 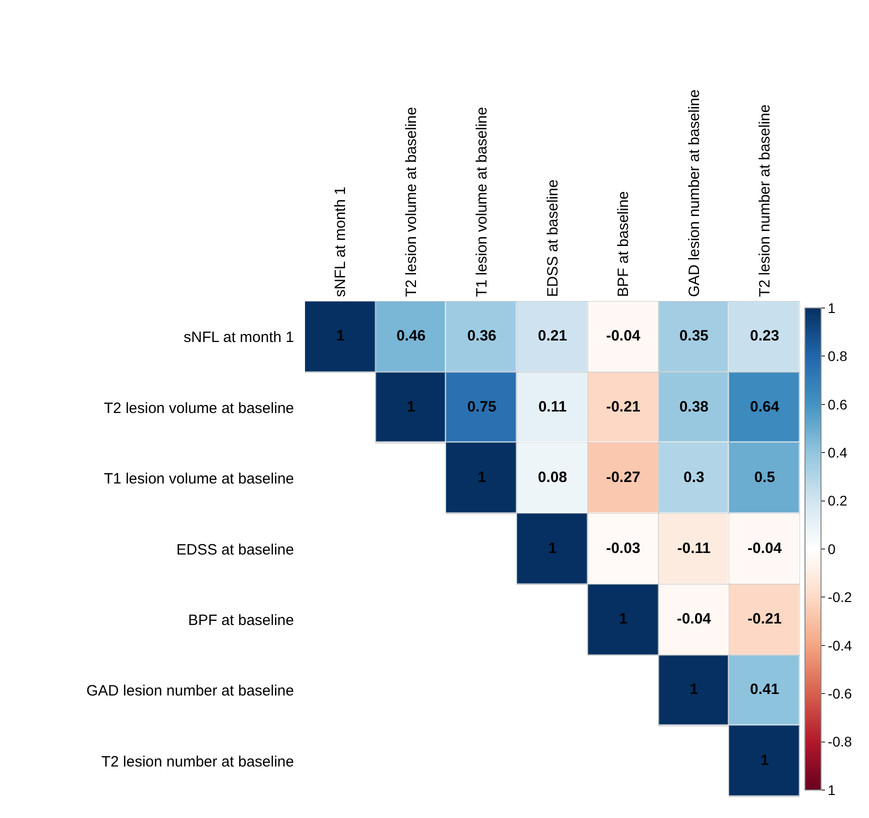 What do you see at coordinates (411, 336) in the screenshot?
I see `data-label: 0.46` at bounding box center [411, 336].